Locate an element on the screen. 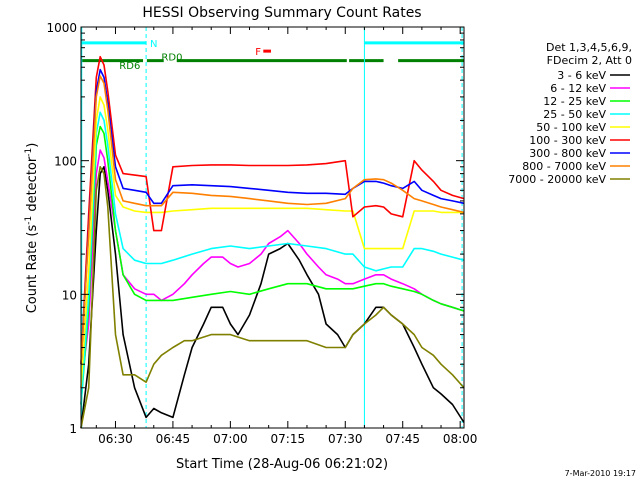  legend-entry-label: 25 - 50 keV is located at coordinates (574, 114).